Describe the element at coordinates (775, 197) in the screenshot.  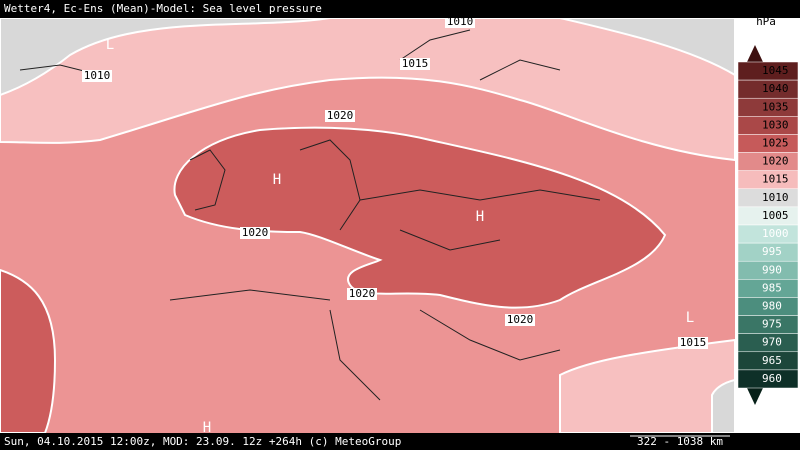
I see `legend-label: 1010` at that location.